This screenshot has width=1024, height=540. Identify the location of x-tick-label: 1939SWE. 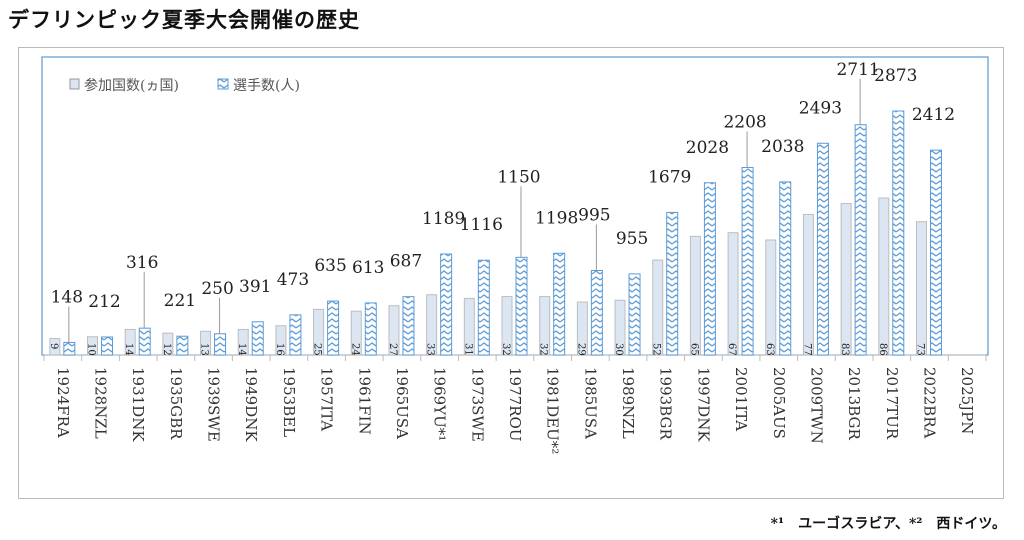
(214, 404).